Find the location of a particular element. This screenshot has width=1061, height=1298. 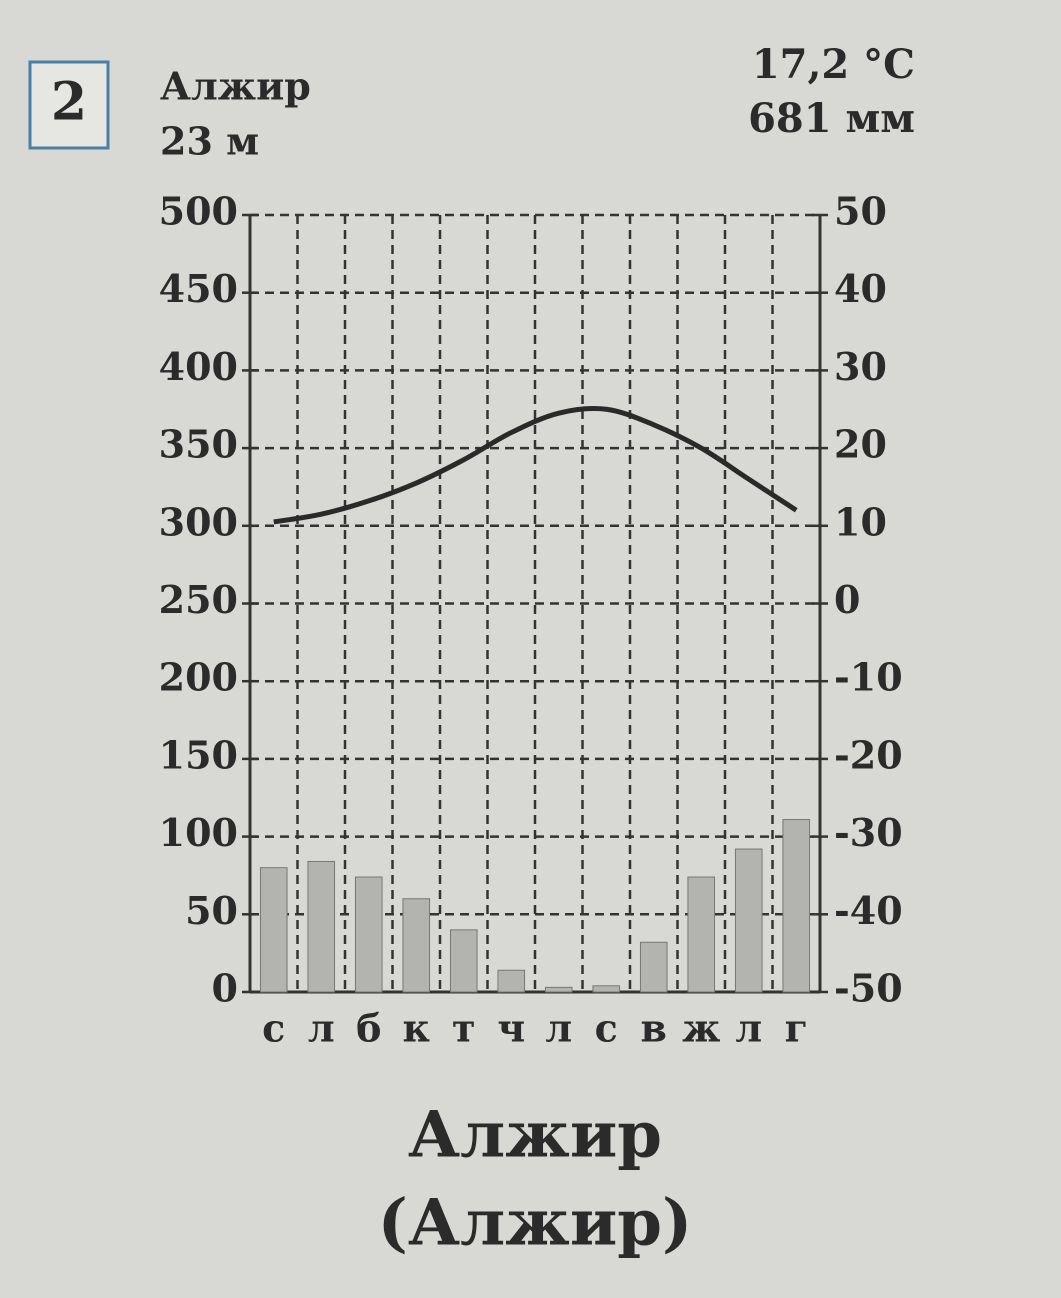

y-tick-label: 150 is located at coordinates (198, 754).